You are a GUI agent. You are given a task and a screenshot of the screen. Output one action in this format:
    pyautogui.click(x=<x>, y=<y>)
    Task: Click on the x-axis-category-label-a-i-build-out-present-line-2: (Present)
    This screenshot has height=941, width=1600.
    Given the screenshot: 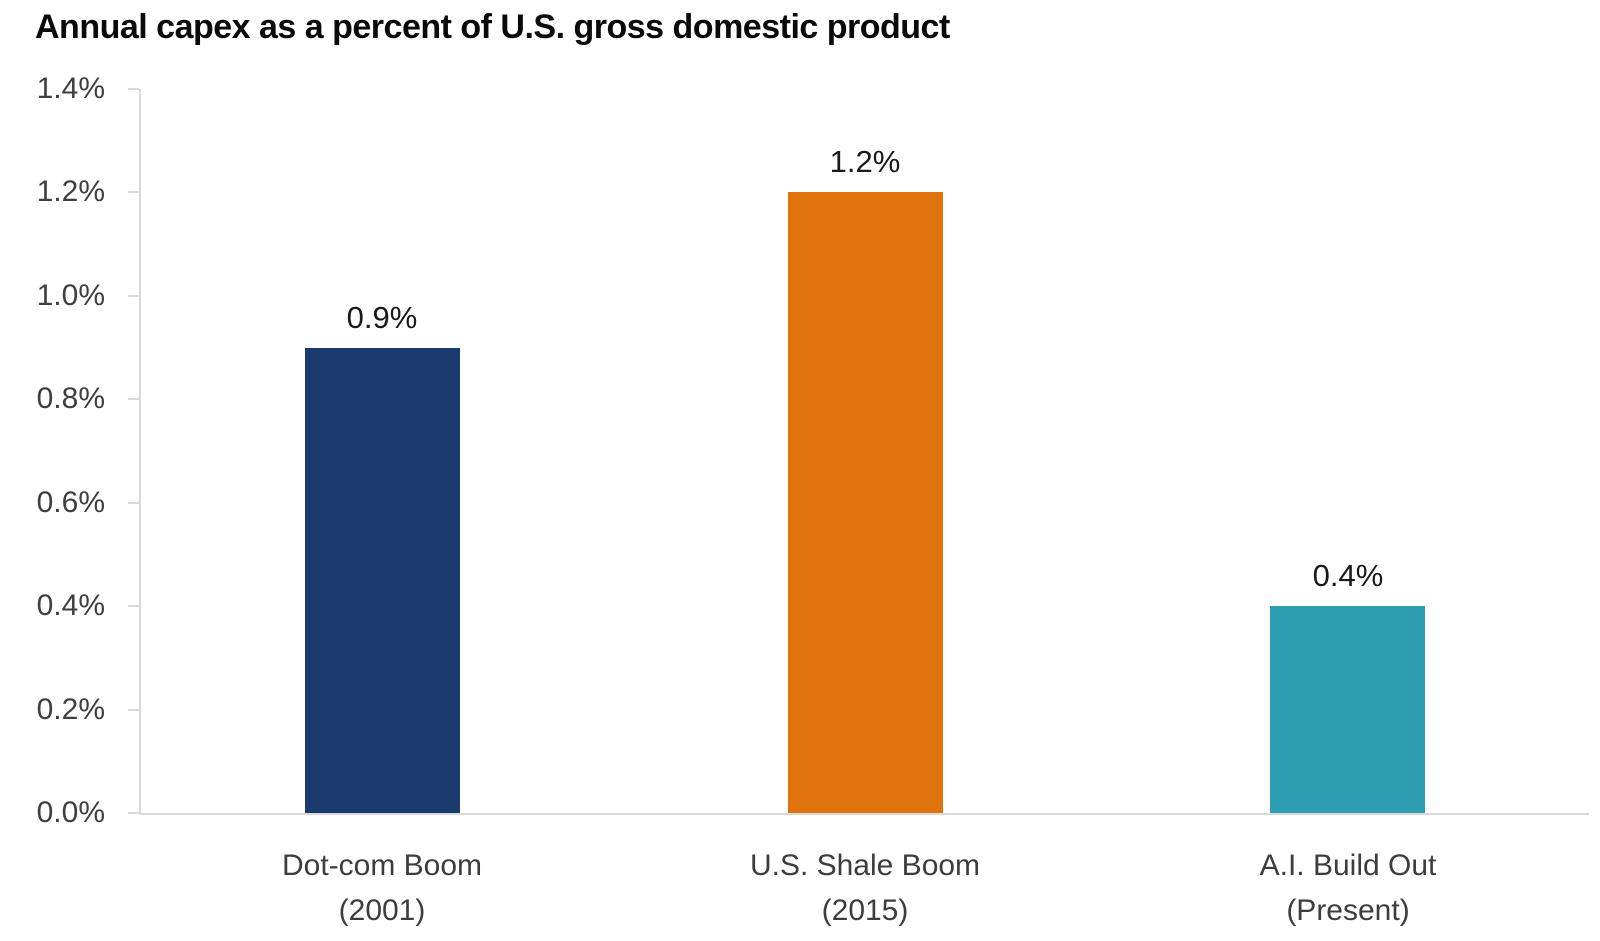 What is the action you would take?
    pyautogui.click(x=1348, y=910)
    